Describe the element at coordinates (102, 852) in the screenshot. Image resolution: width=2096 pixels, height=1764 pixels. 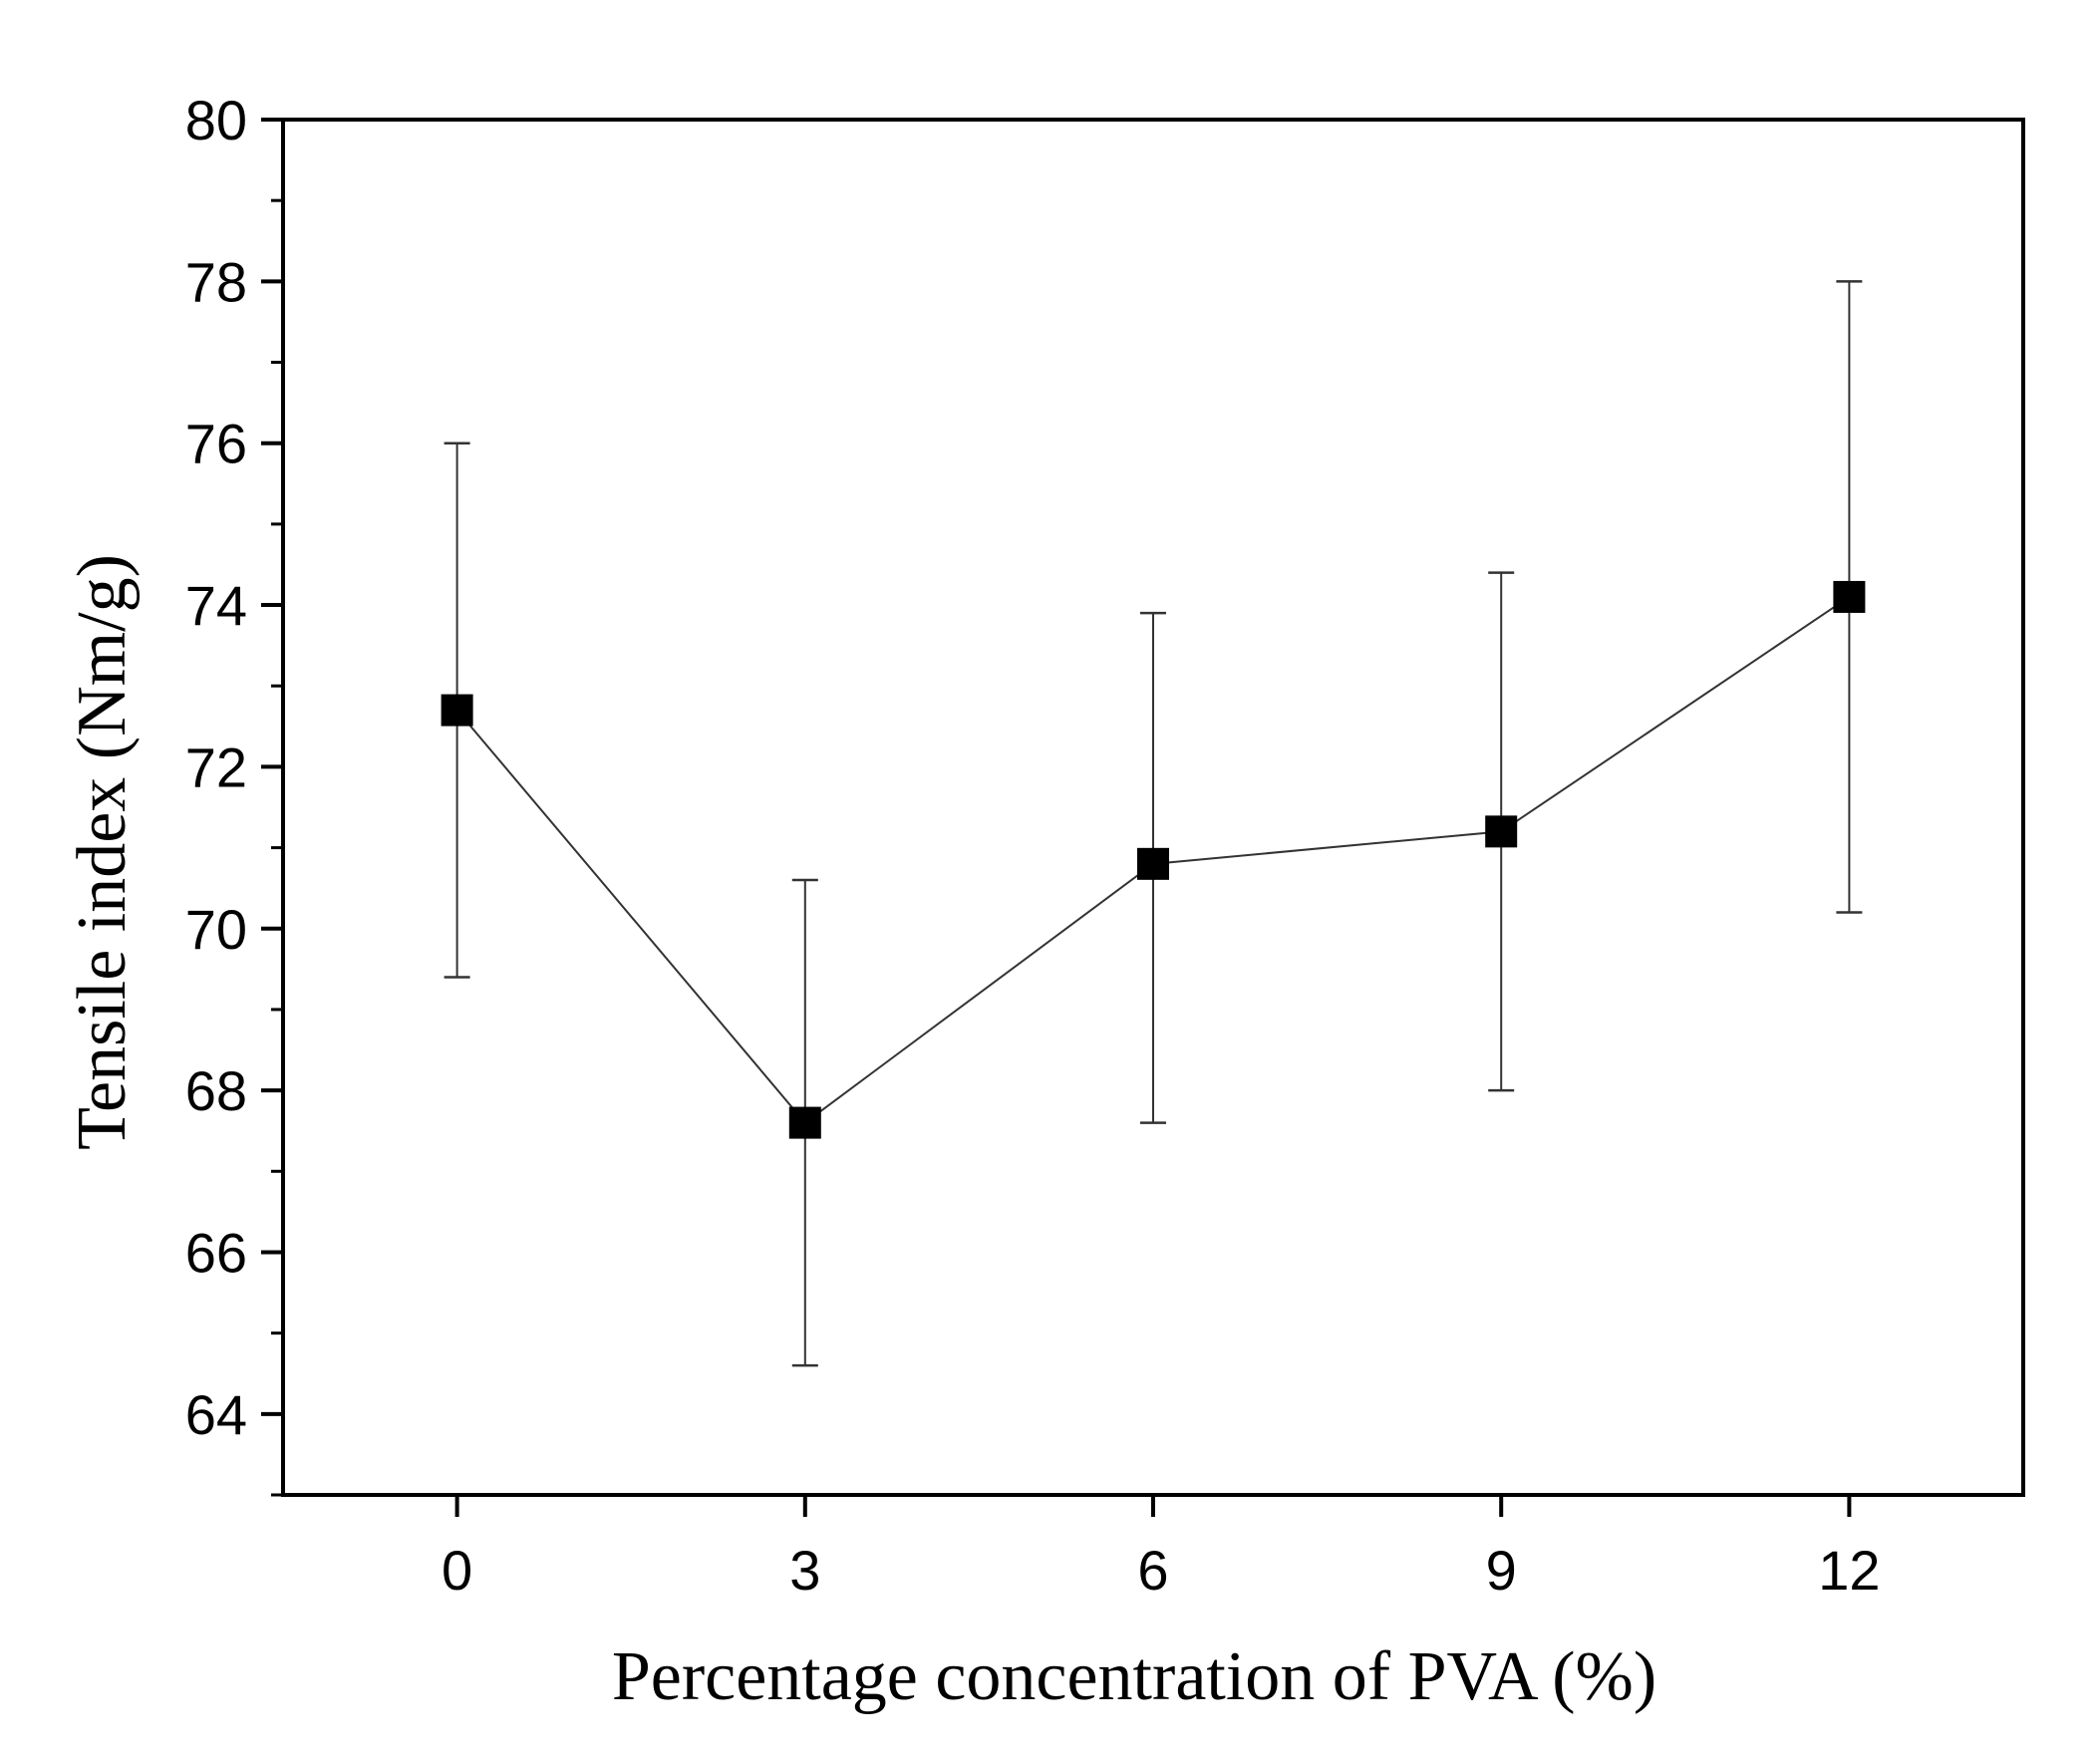
I see `y-axis-title: Tensile index (Nm/g)` at that location.